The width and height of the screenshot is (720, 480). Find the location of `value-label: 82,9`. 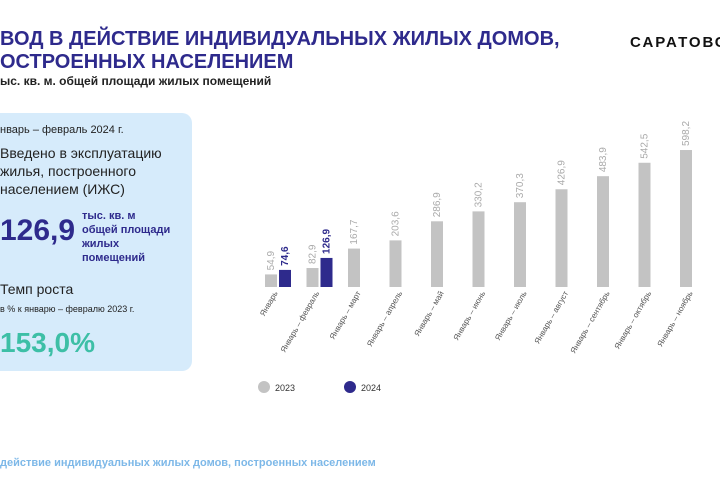

value-label: 82,9 is located at coordinates (313, 254).